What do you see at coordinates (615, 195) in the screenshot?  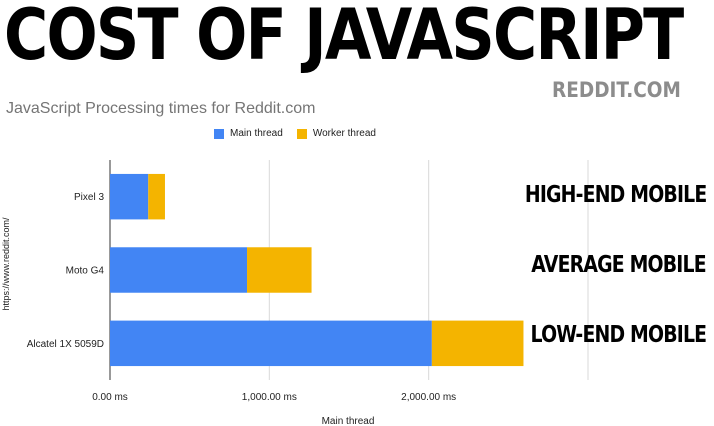 I see `tier-label-high-end: HIGH-END MOBILE` at bounding box center [615, 195].